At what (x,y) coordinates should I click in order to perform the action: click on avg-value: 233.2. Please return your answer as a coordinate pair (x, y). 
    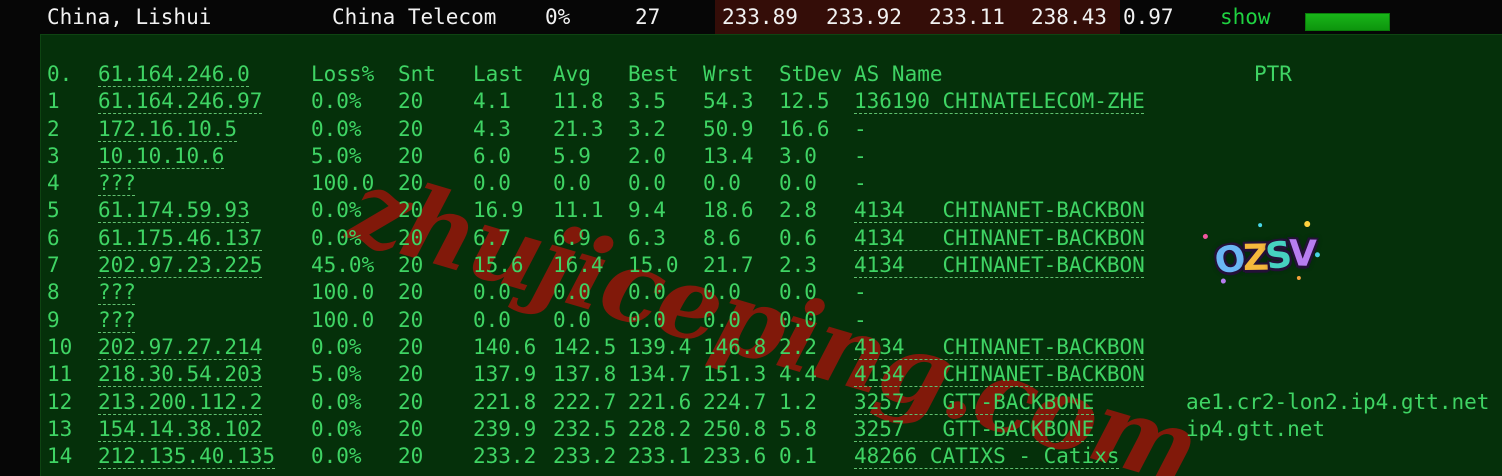
    Looking at the image, I should click on (585, 456).